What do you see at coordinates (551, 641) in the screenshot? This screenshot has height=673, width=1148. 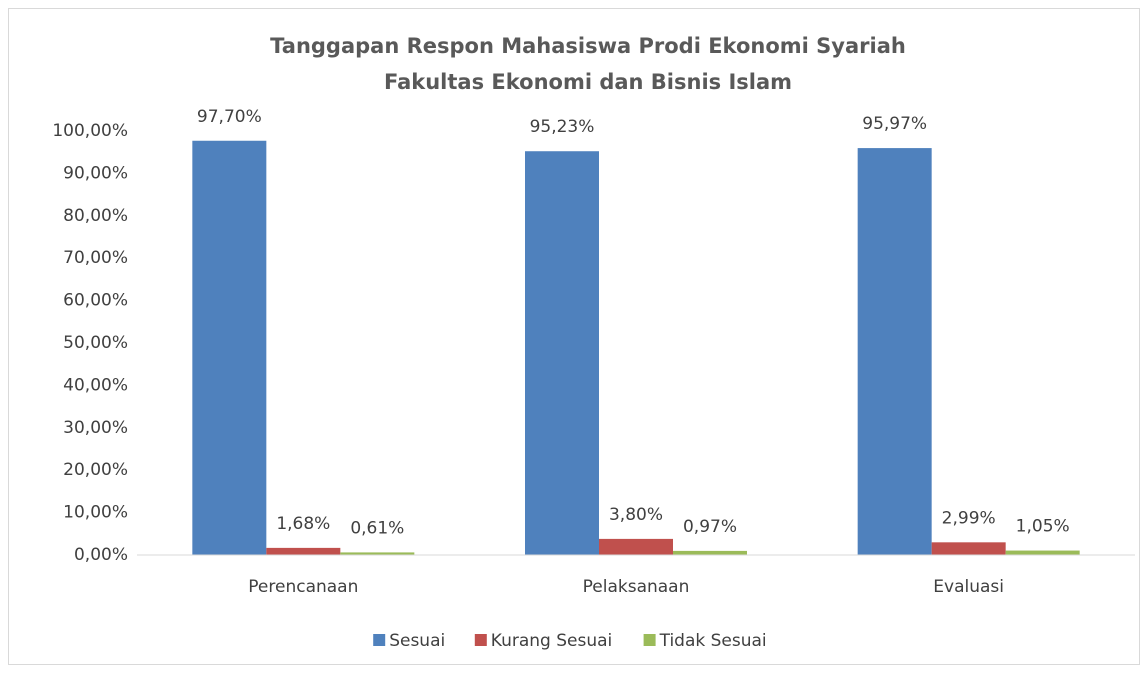 I see `legend-label: Kurang Sesuai` at bounding box center [551, 641].